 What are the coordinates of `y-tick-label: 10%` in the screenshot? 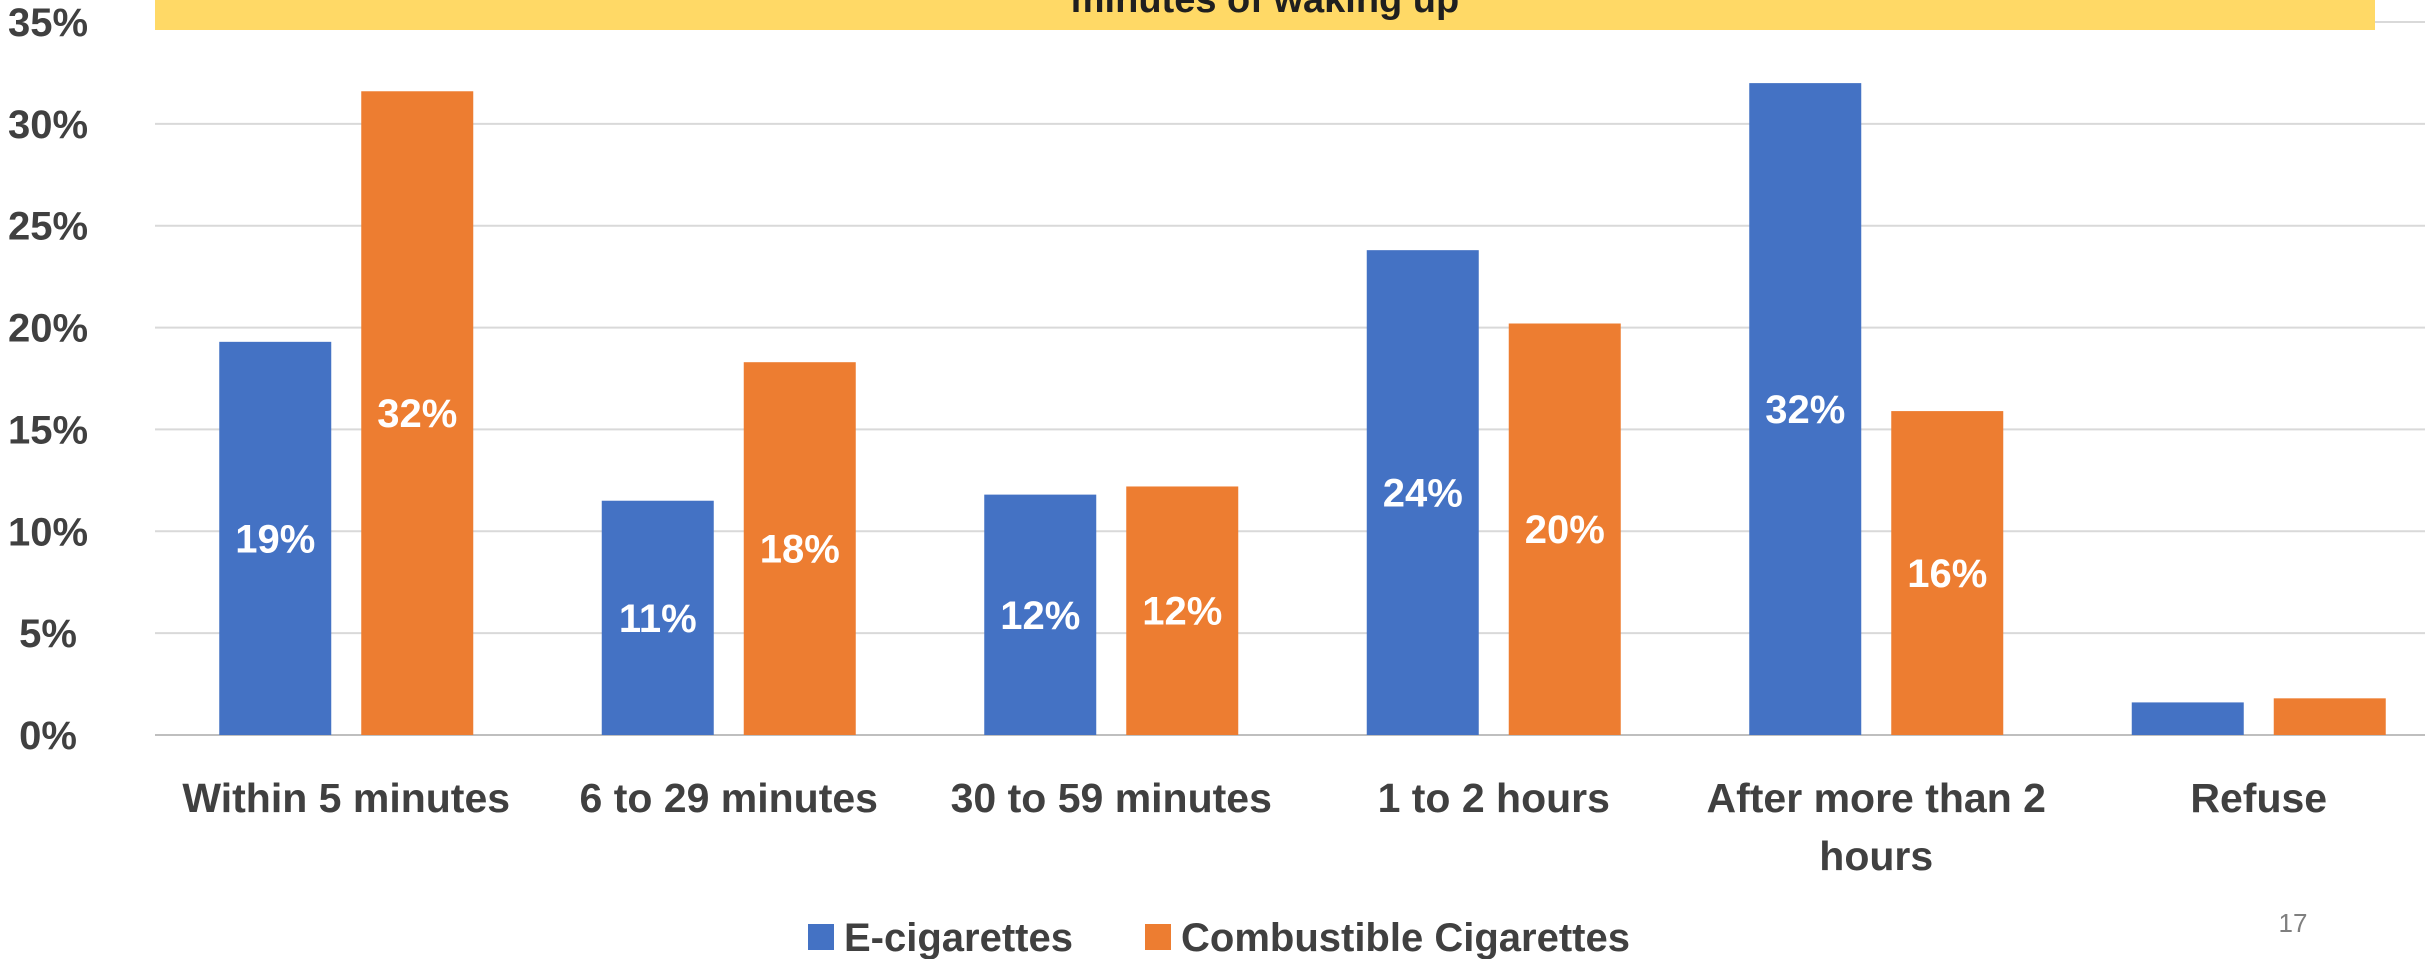 It's located at (48, 532).